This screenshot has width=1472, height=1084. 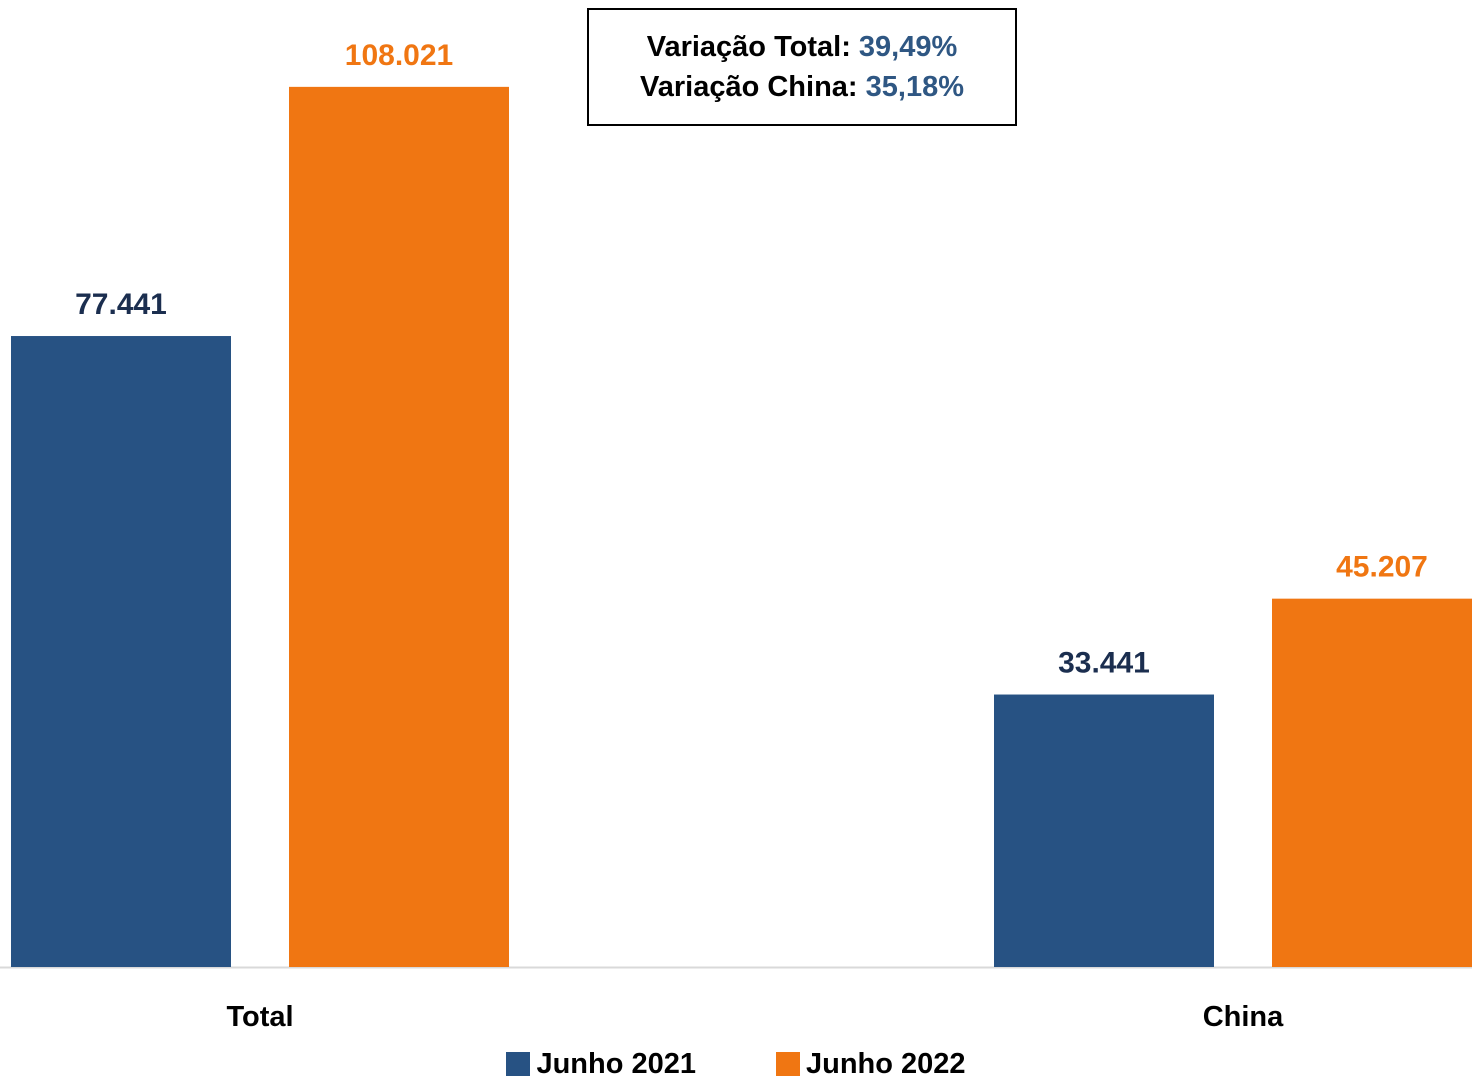 I want to click on variation-china-value: 35,18%, so click(x=914, y=87).